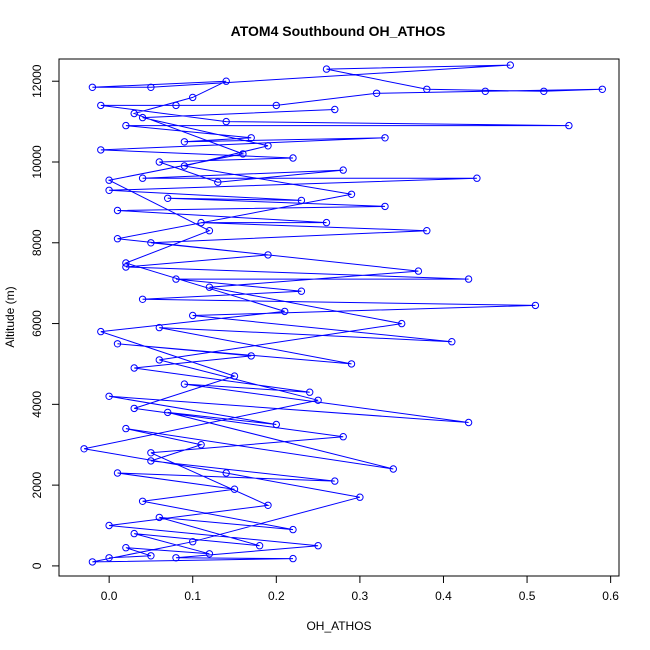 The image size is (650, 650). Describe the element at coordinates (10, 316) in the screenshot. I see `y-axis-label: Altitude (m)` at that location.